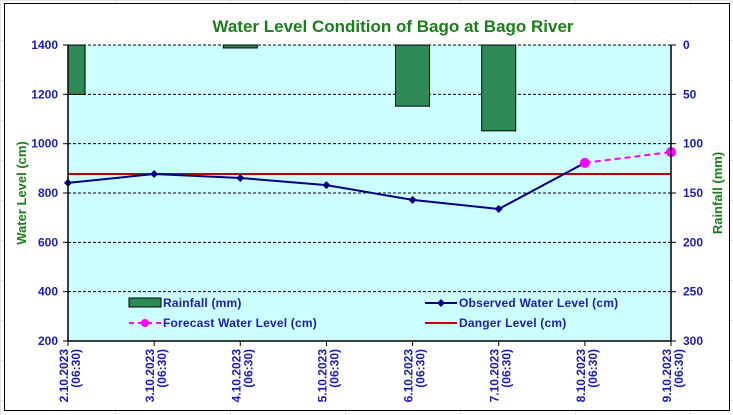 This screenshot has height=415, width=733. I want to click on x-tick-date: 9.10.2023, so click(667, 376).